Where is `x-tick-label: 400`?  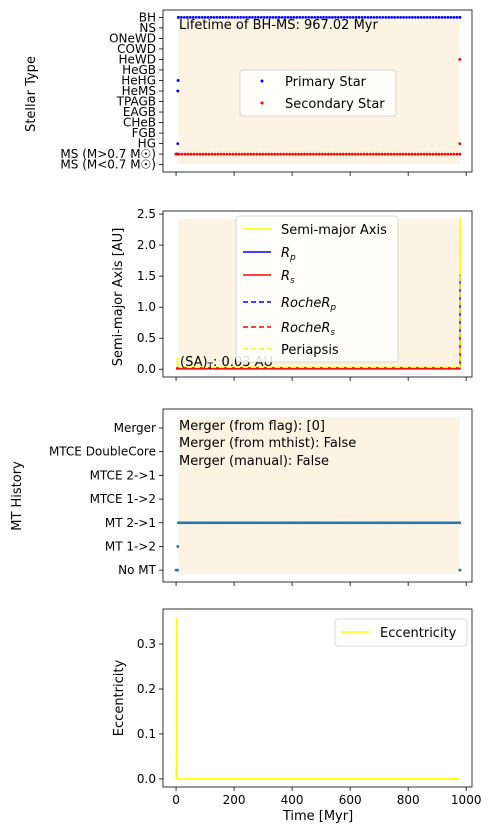
x-tick-label: 400 is located at coordinates (292, 800).